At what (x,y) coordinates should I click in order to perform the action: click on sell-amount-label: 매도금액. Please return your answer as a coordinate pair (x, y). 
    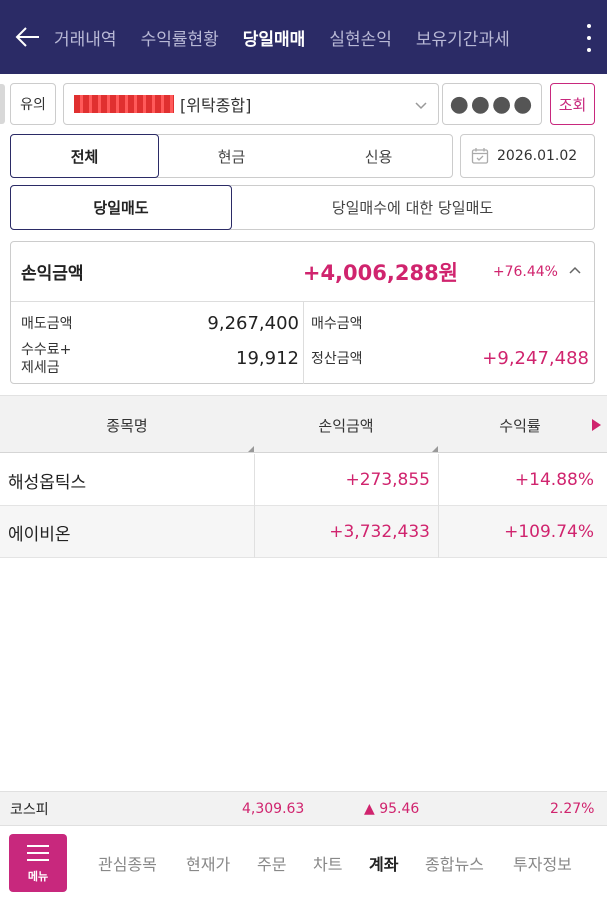
    Looking at the image, I should click on (47, 324).